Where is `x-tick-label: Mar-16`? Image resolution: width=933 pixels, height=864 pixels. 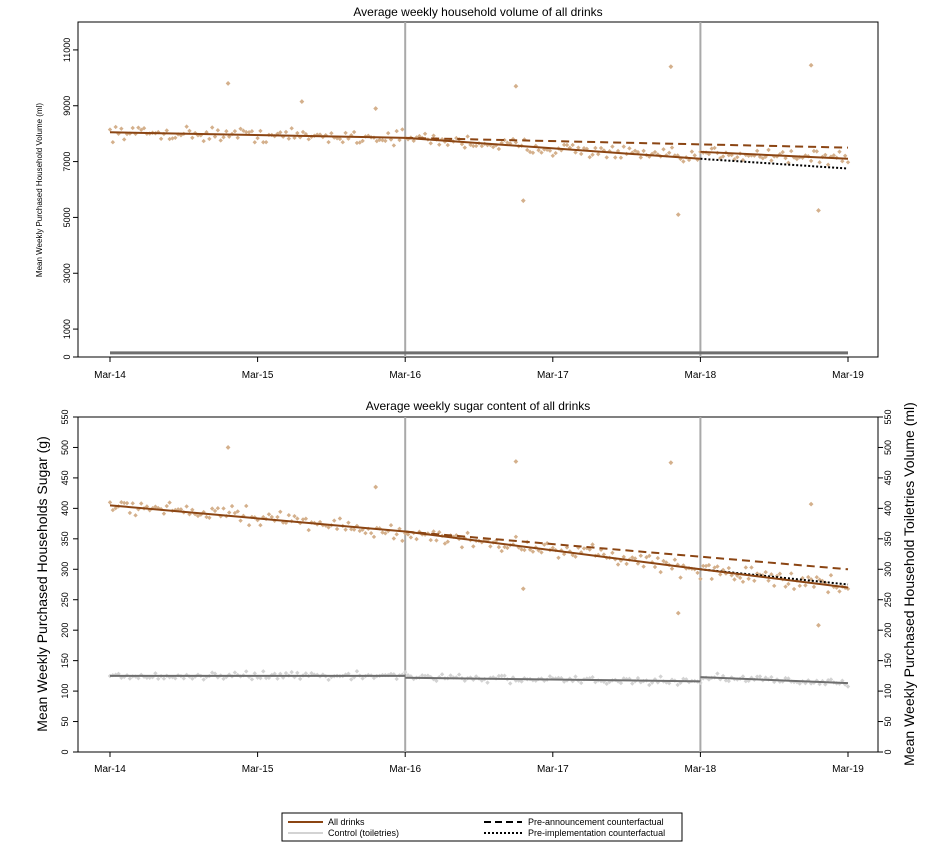
x-tick-label: Mar-16 is located at coordinates (405, 769).